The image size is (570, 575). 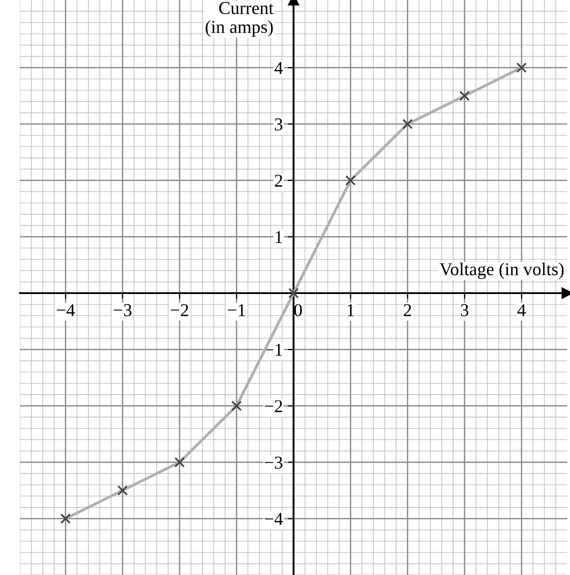 I want to click on y-tick-label: 3, so click(x=278, y=124).